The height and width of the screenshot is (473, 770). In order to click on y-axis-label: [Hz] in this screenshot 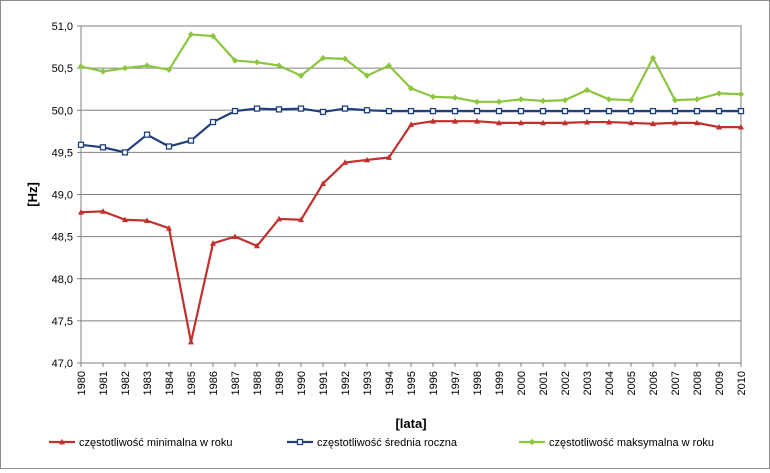, I will do `click(32, 194)`.